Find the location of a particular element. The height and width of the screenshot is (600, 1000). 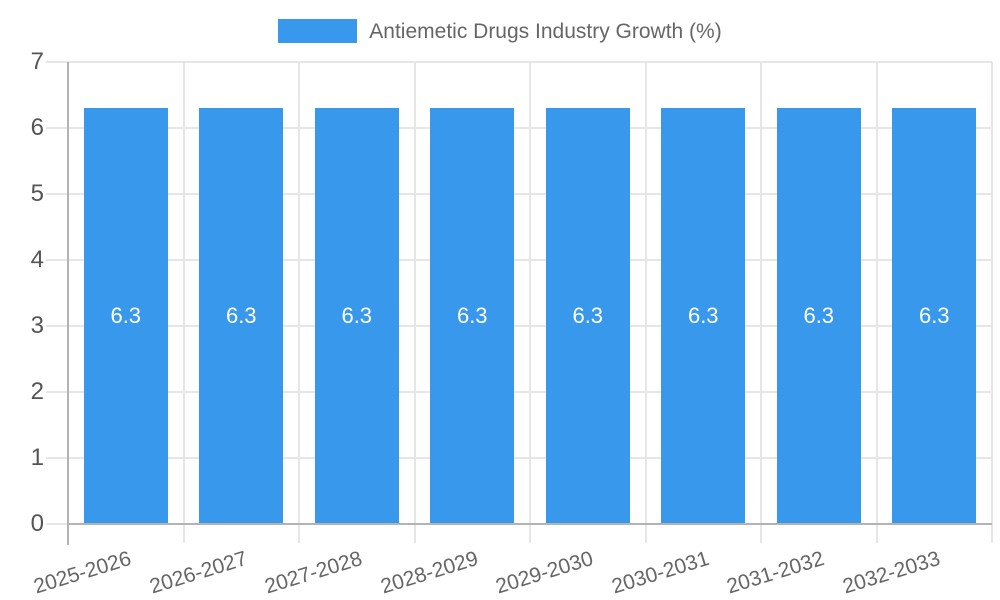

x-tick-label: 2029-2030 is located at coordinates (545, 573).